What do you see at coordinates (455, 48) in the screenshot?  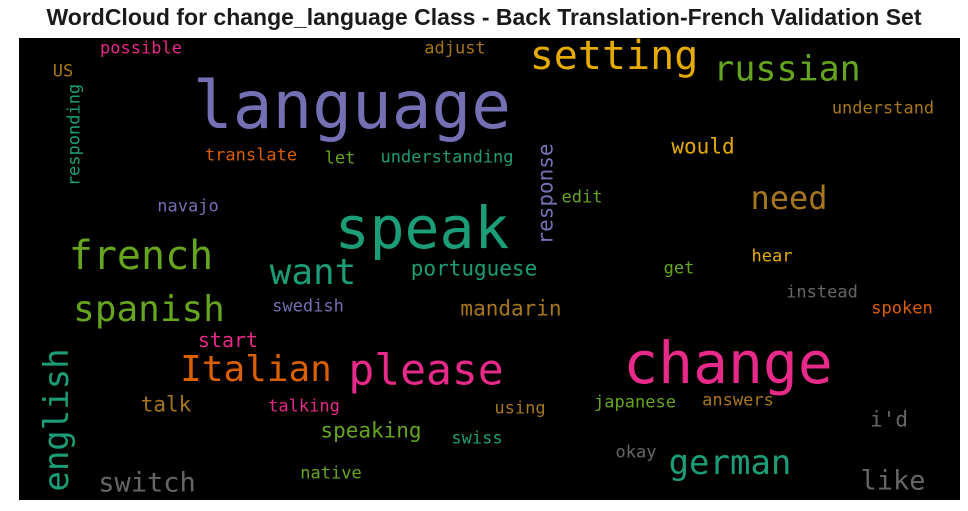 I see `word-adjust: adjust` at bounding box center [455, 48].